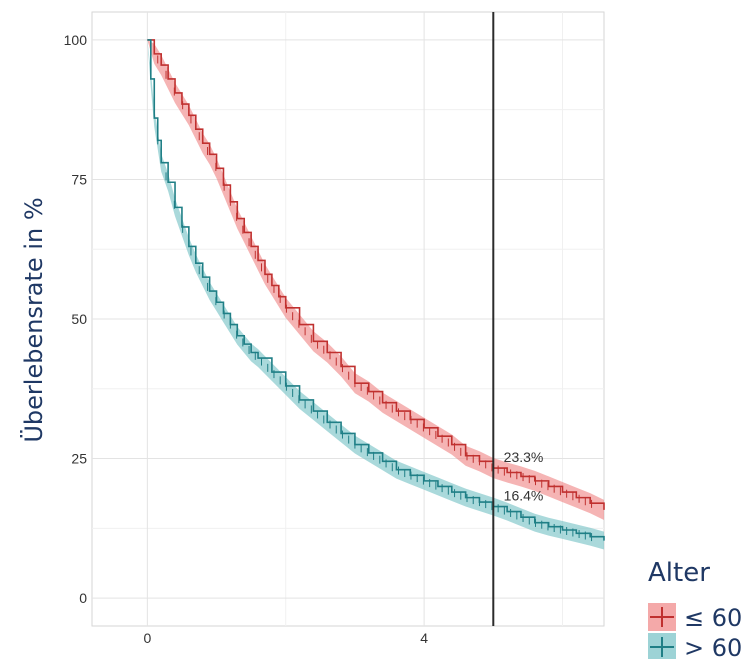  I want to click on y-tick-labels: 0 25 50 75 100, so click(76, 319).